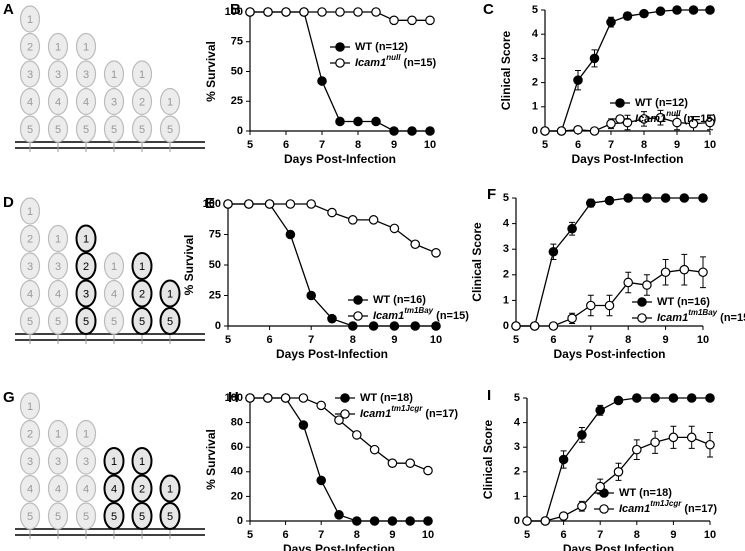 The image size is (745, 551). I want to click on x-tick-label: 9, so click(394, 145).